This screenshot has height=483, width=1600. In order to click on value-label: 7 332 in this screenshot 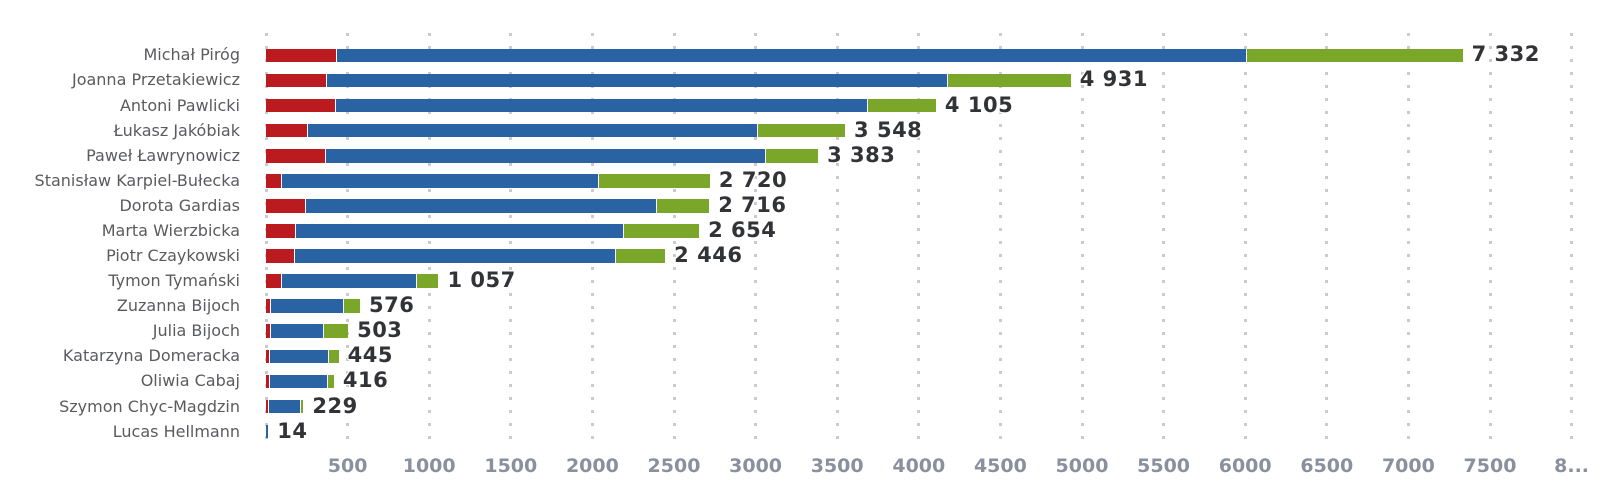, I will do `click(1505, 54)`.